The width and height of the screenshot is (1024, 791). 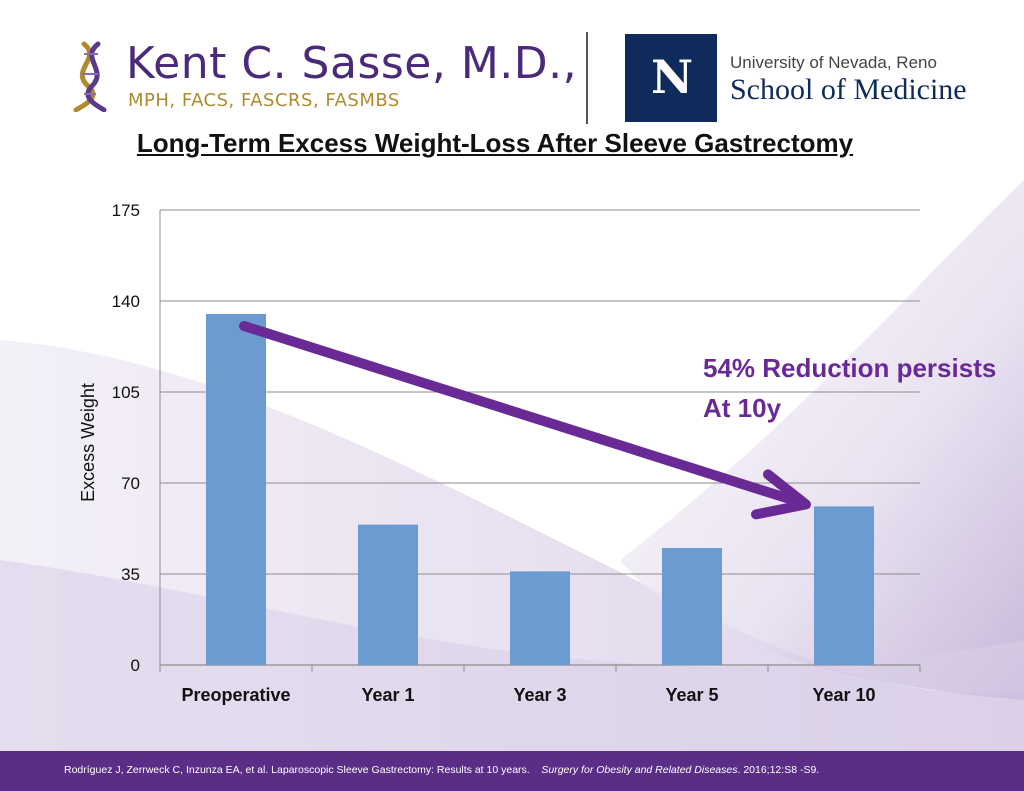 What do you see at coordinates (135, 665) in the screenshot?
I see `y-tick-label: 0` at bounding box center [135, 665].